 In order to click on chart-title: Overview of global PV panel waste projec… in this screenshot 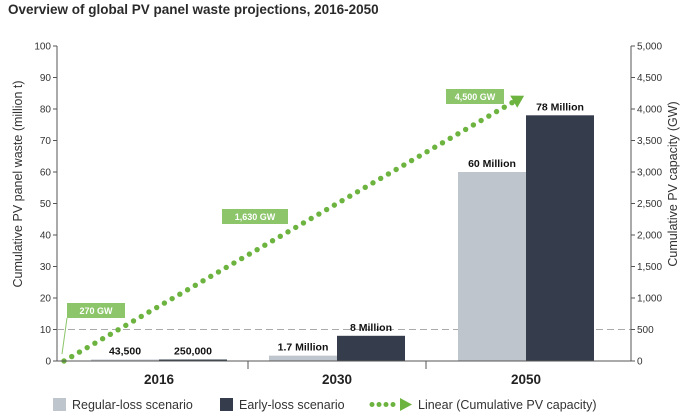, I will do `click(193, 9)`.